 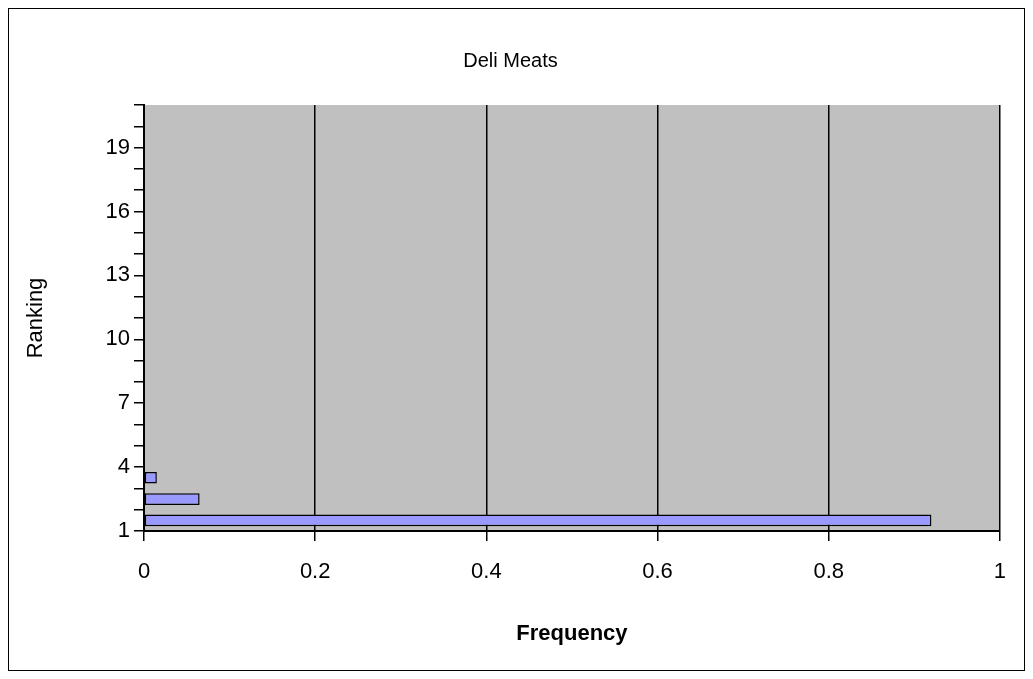 I want to click on x-tick-label: 0, so click(x=144, y=571).